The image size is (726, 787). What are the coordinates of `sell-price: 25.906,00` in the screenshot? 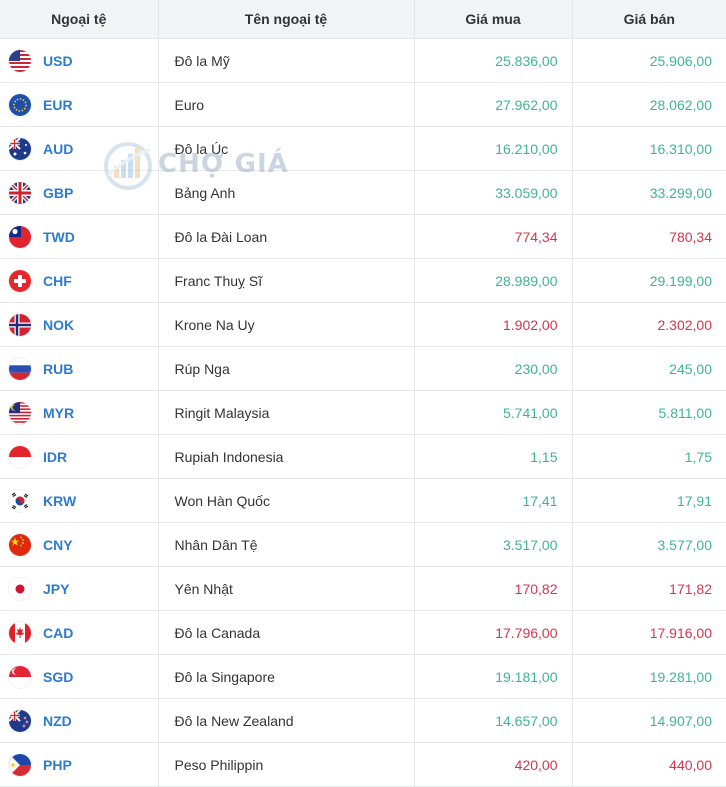 It's located at (649, 60).